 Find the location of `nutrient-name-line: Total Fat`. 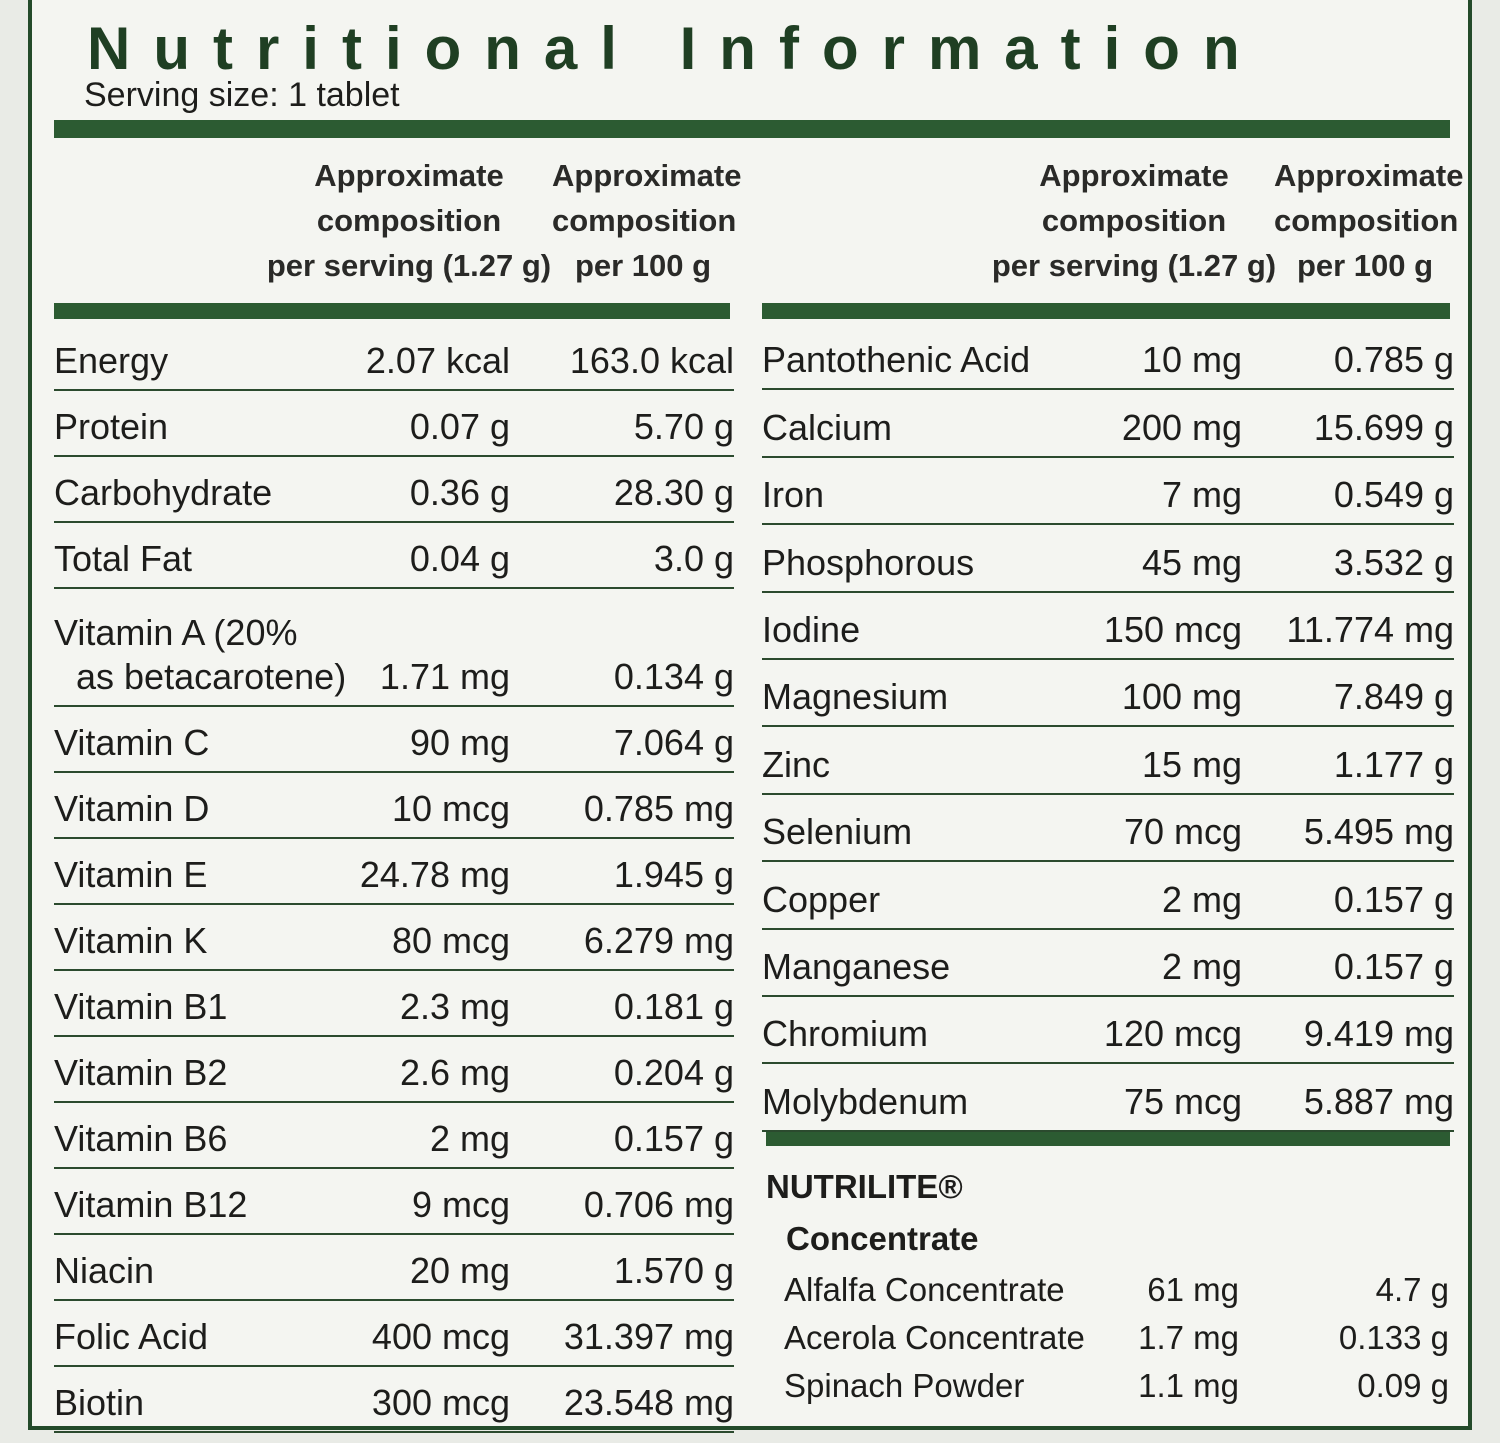

nutrient-name-line: Total Fat is located at coordinates (123, 558).